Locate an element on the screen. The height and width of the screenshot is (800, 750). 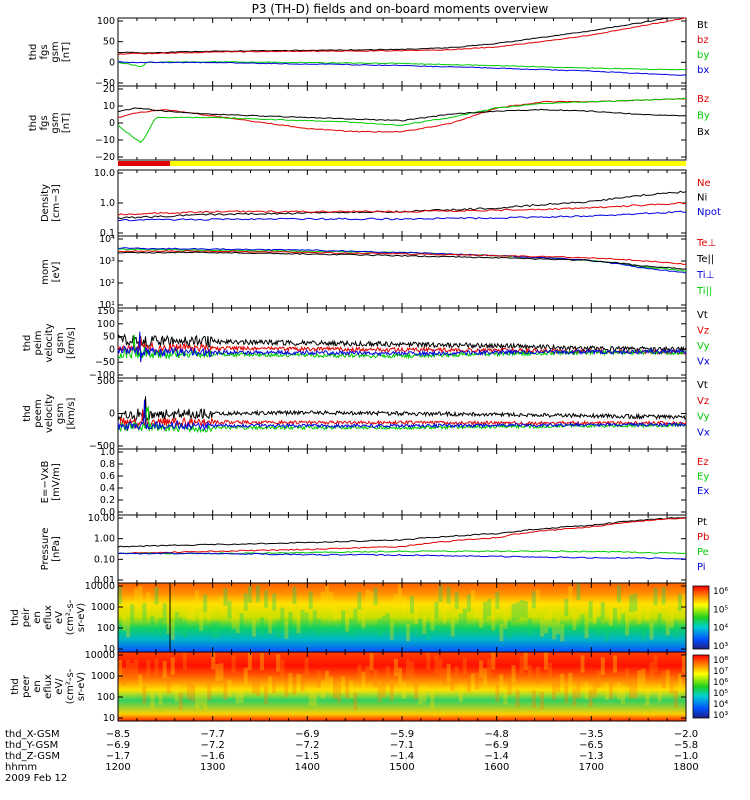
panel-p2: 20 10 0 −10 −20 thd fgs gsm [nT] Bz By Bx is located at coordinates (369, 123).